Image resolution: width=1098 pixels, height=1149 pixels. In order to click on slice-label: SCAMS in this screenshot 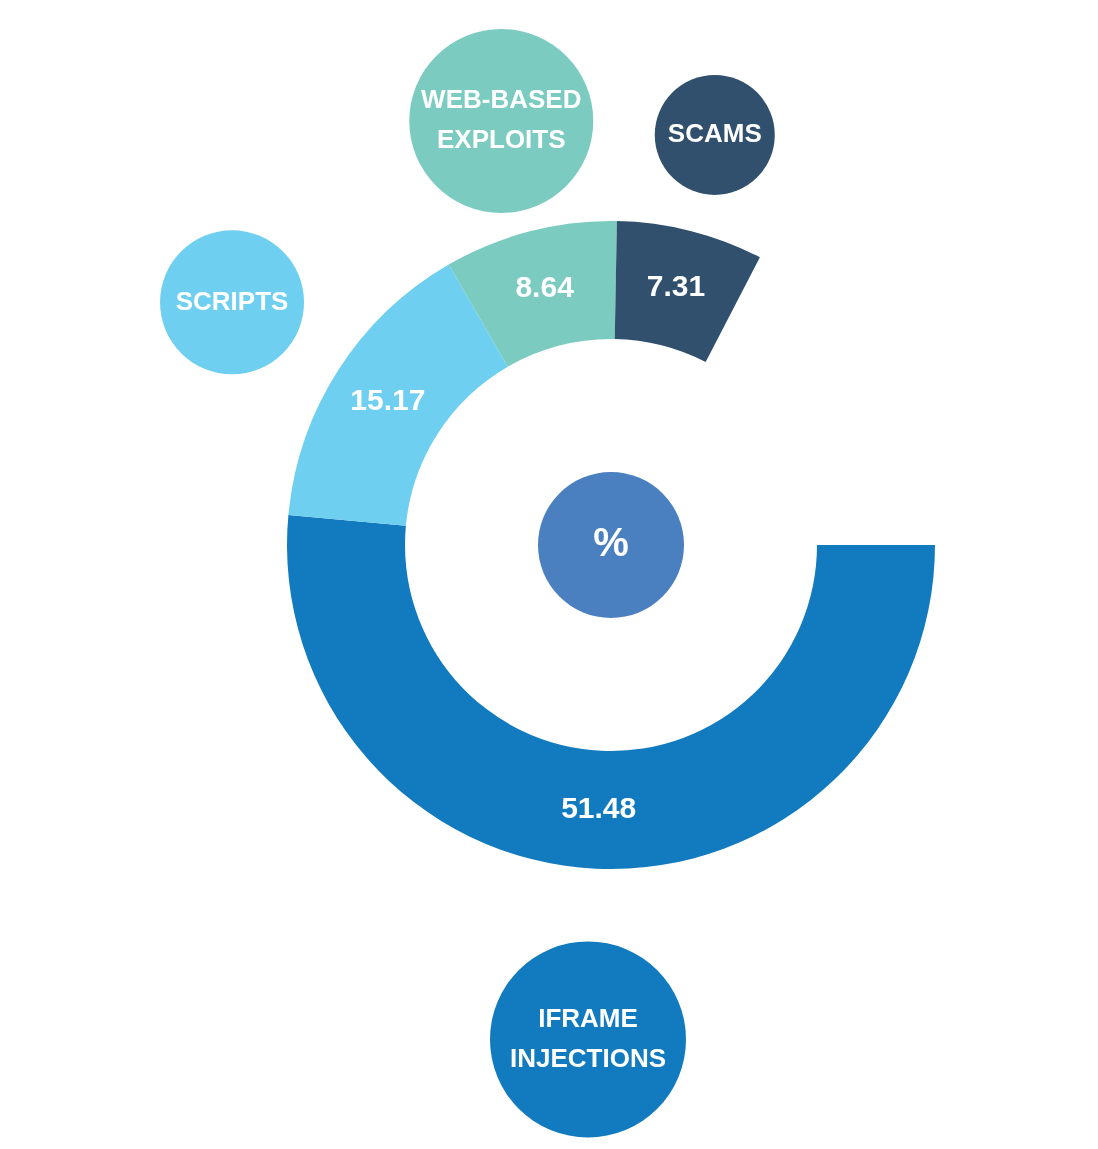, I will do `click(714, 133)`.